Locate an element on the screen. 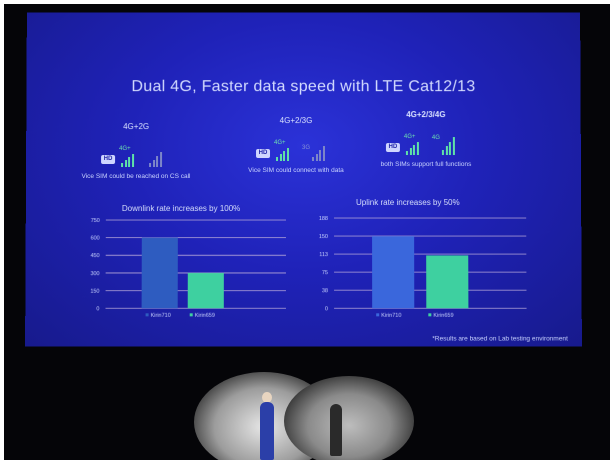 The height and width of the screenshot is (464, 614). speaker-shadow is located at coordinates (336, 430).